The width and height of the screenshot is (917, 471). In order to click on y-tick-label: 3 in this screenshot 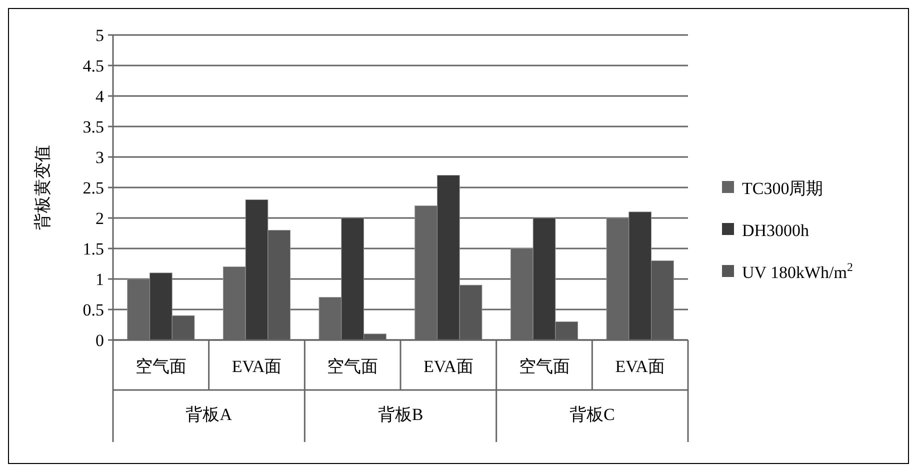, I will do `click(100, 157)`.